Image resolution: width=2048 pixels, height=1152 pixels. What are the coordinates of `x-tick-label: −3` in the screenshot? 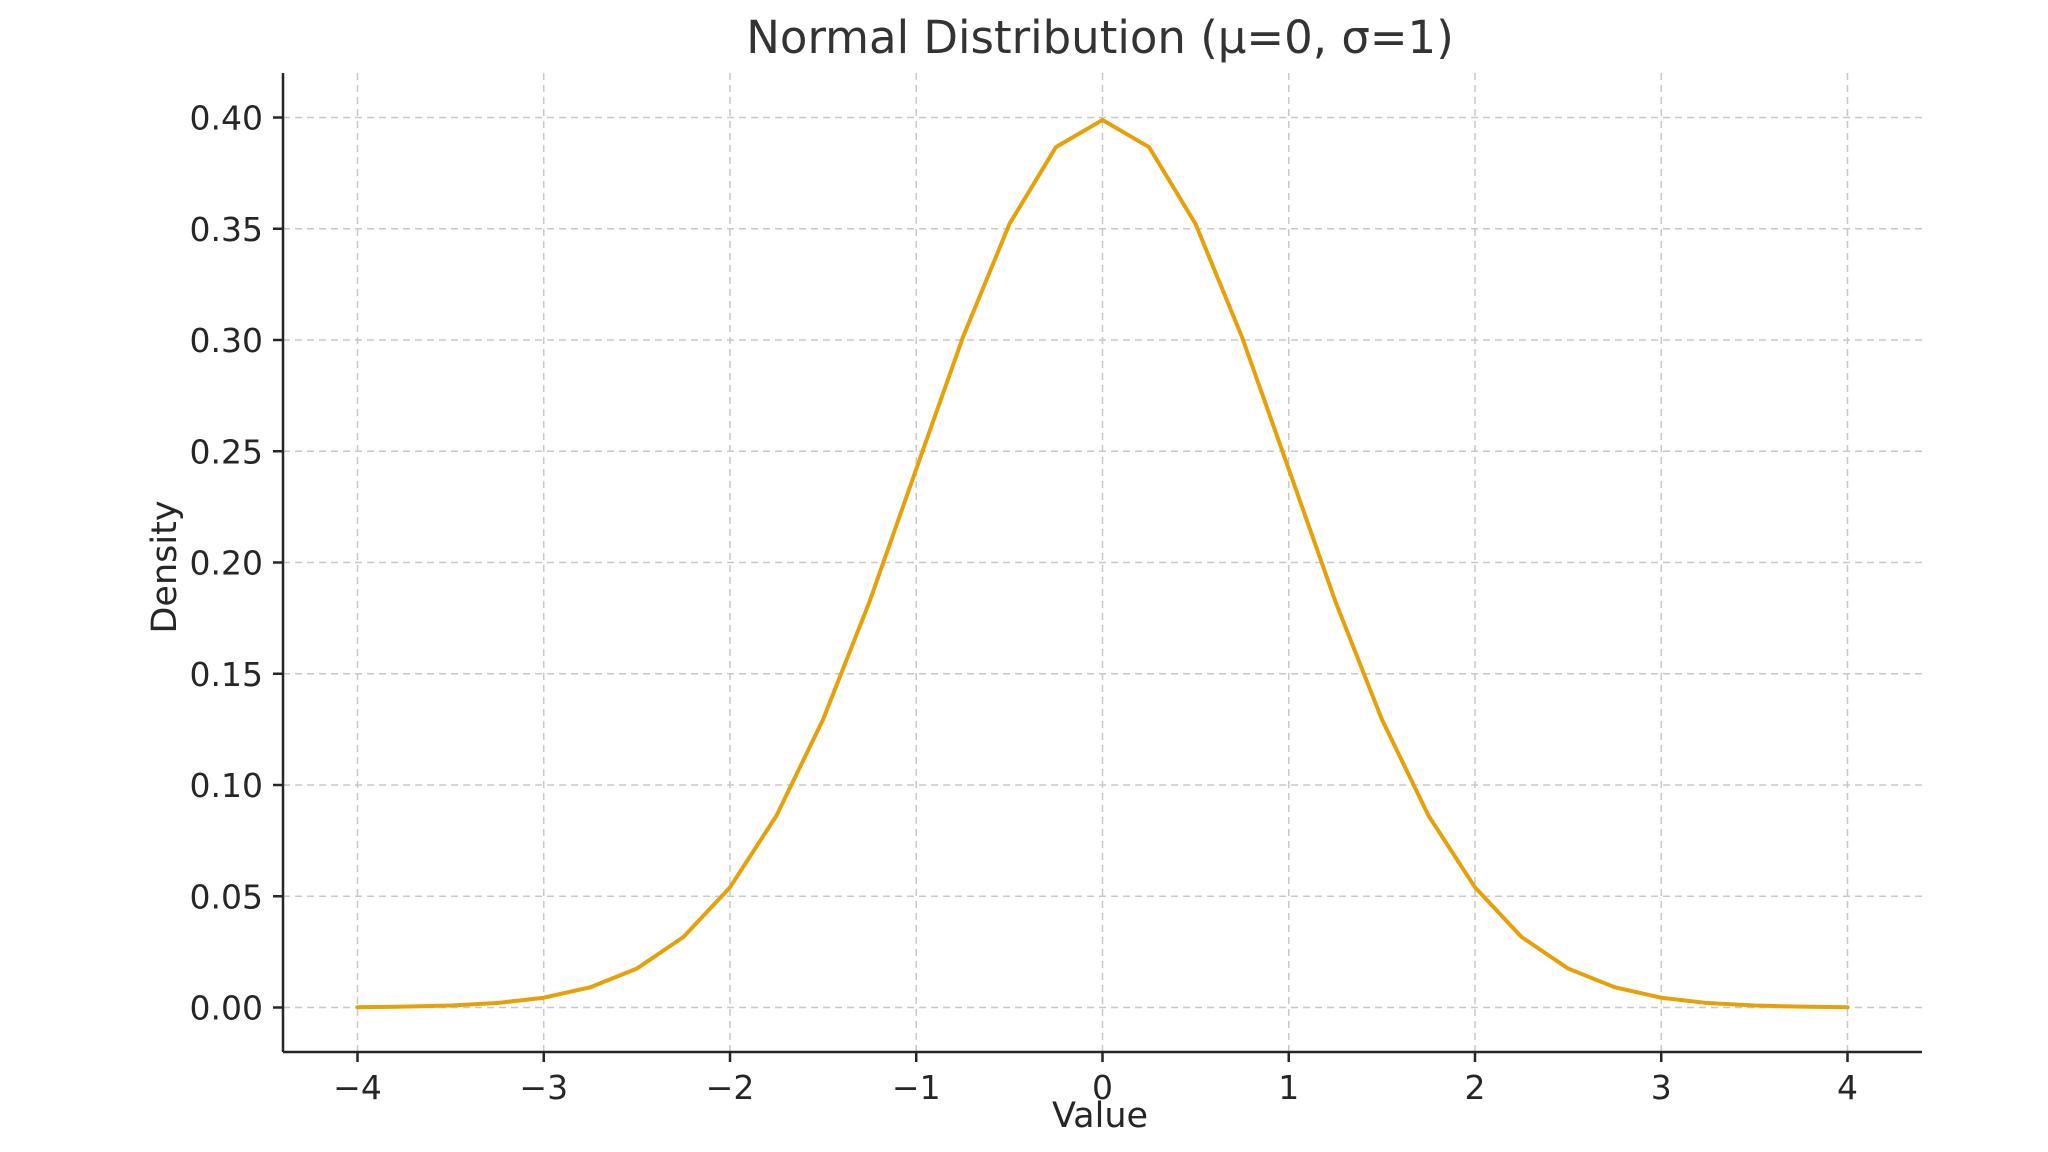 It's located at (543, 1087).